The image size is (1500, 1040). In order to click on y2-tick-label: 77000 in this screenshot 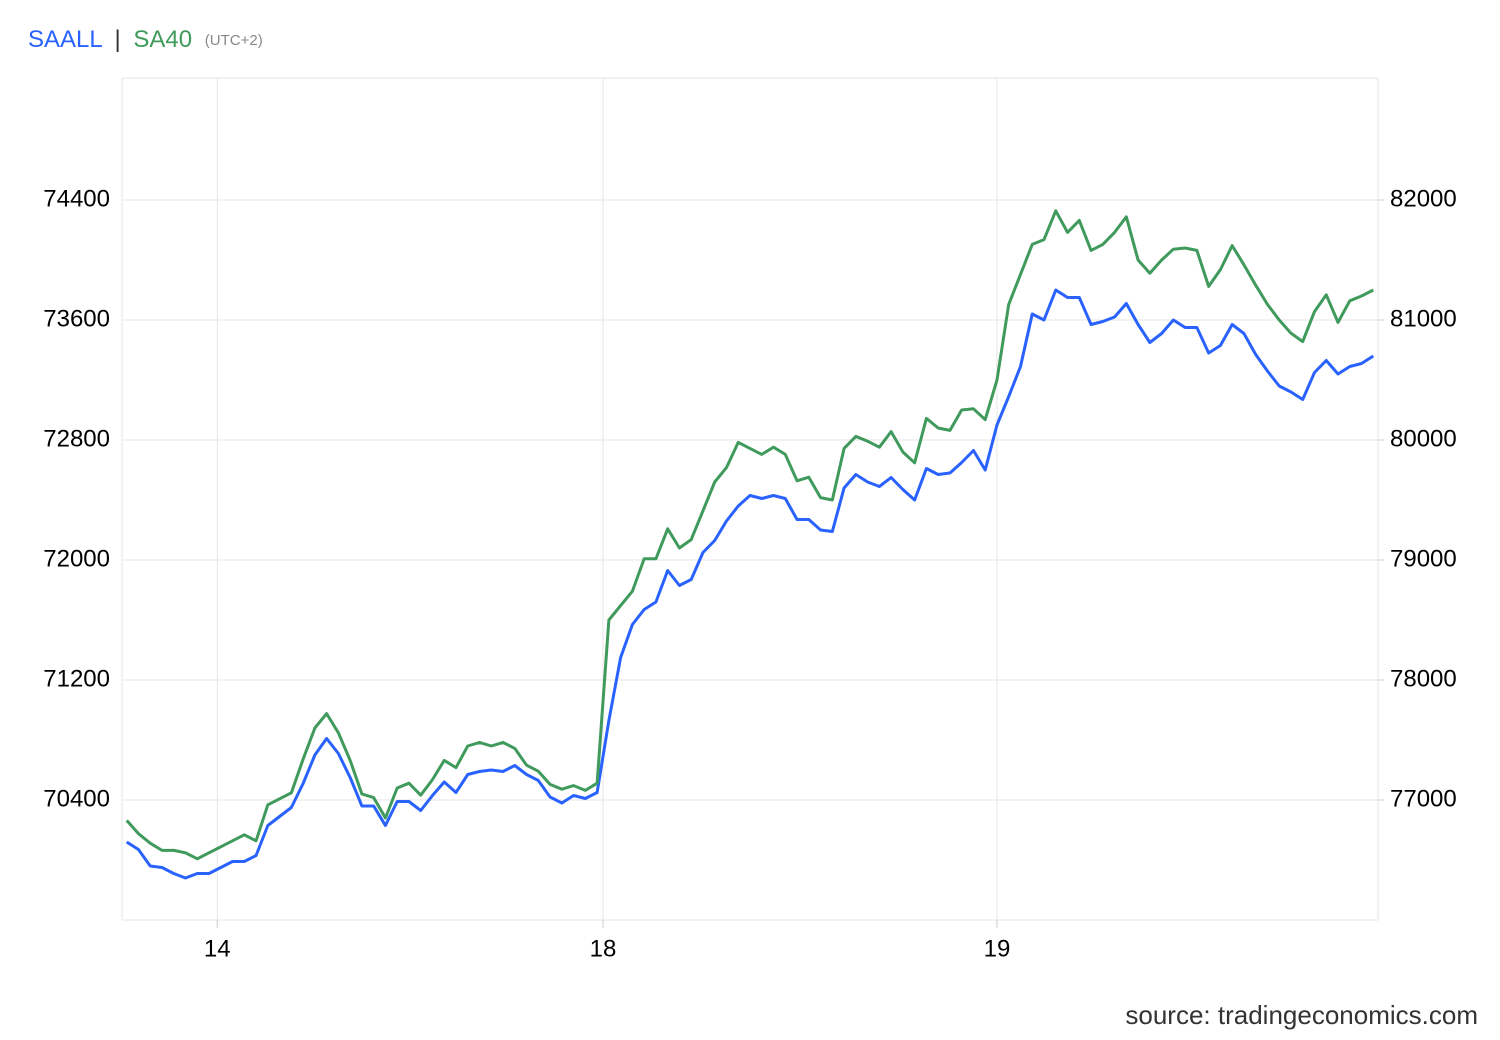, I will do `click(1423, 798)`.